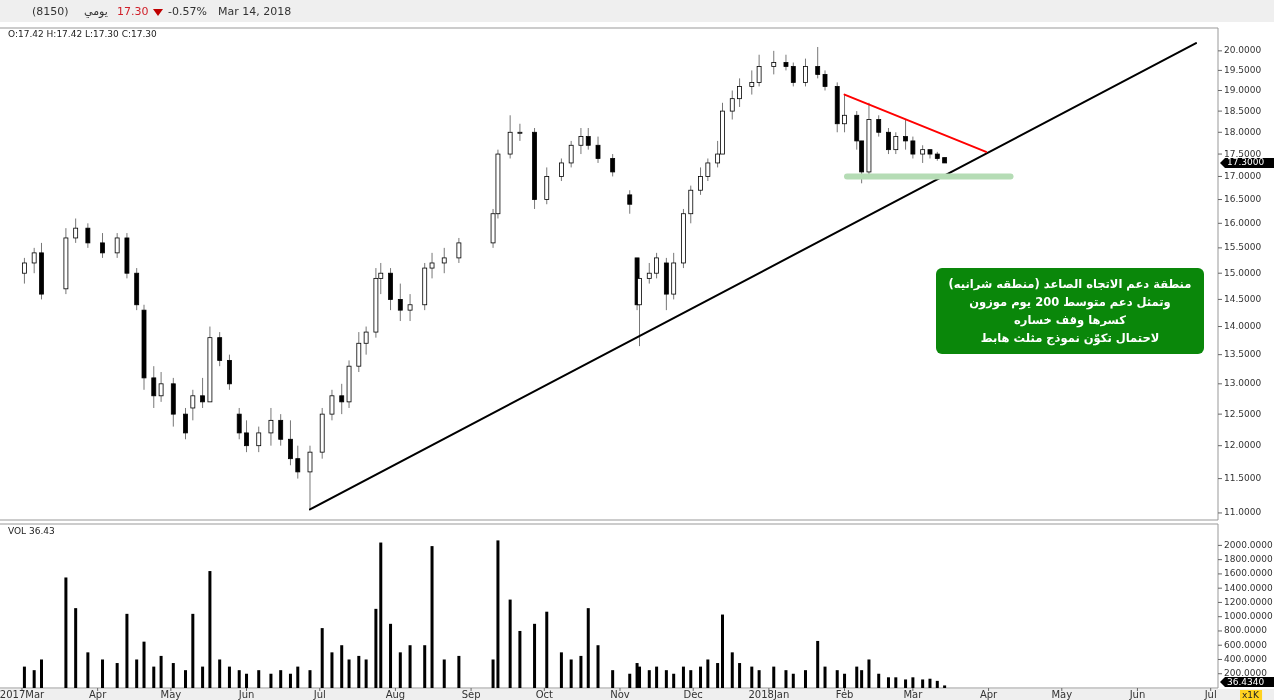  What do you see at coordinates (471, 694) in the screenshot?
I see `x-tick-label: Sep` at bounding box center [471, 694].